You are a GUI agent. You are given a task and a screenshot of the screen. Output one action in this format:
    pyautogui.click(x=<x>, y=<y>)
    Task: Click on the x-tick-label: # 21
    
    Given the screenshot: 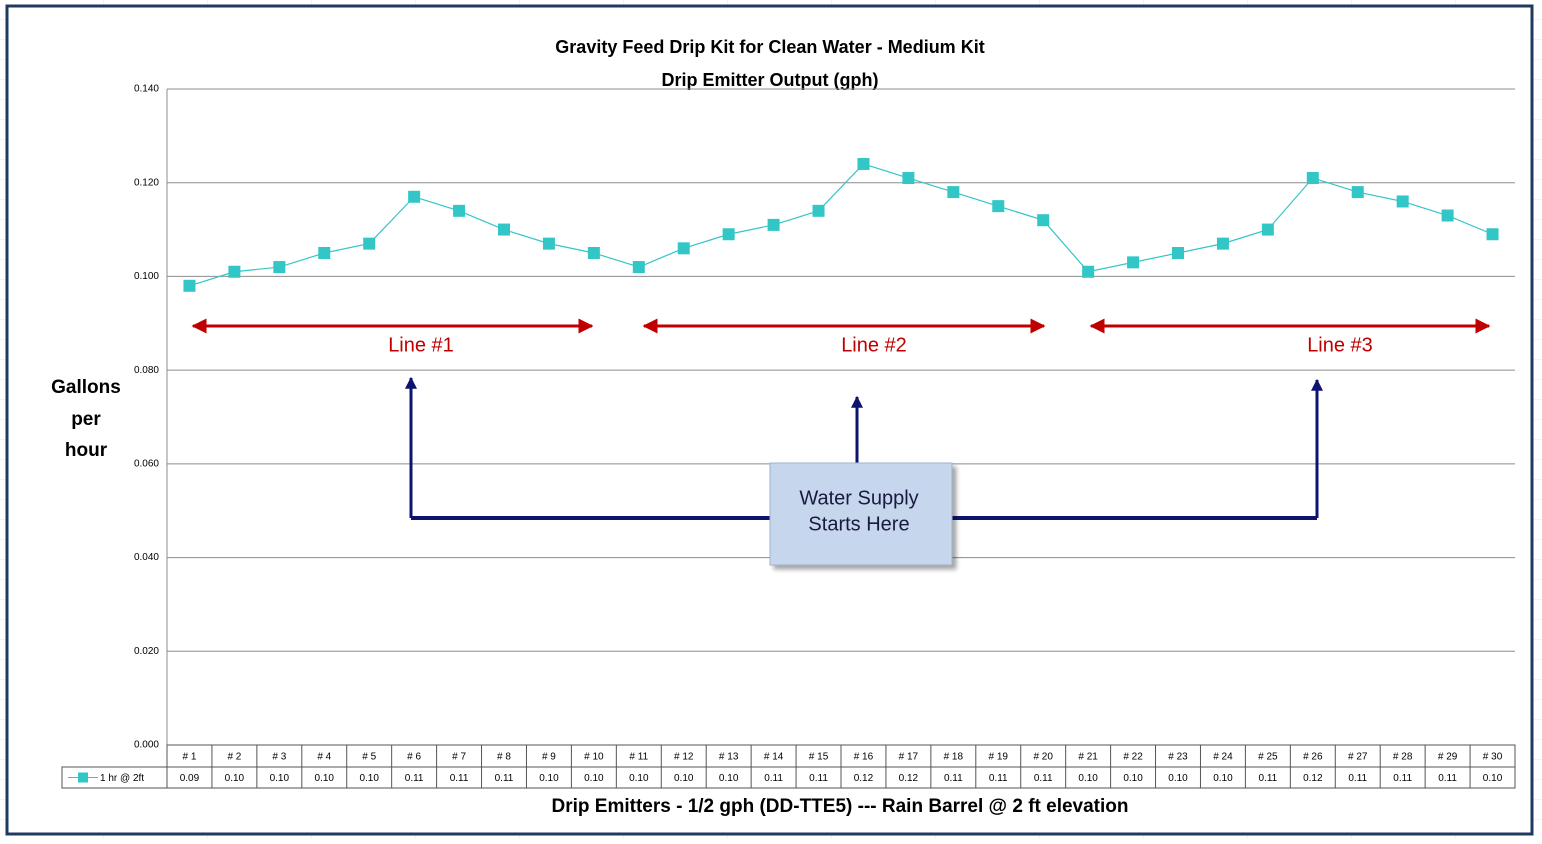 What is the action you would take?
    pyautogui.click(x=1088, y=757)
    